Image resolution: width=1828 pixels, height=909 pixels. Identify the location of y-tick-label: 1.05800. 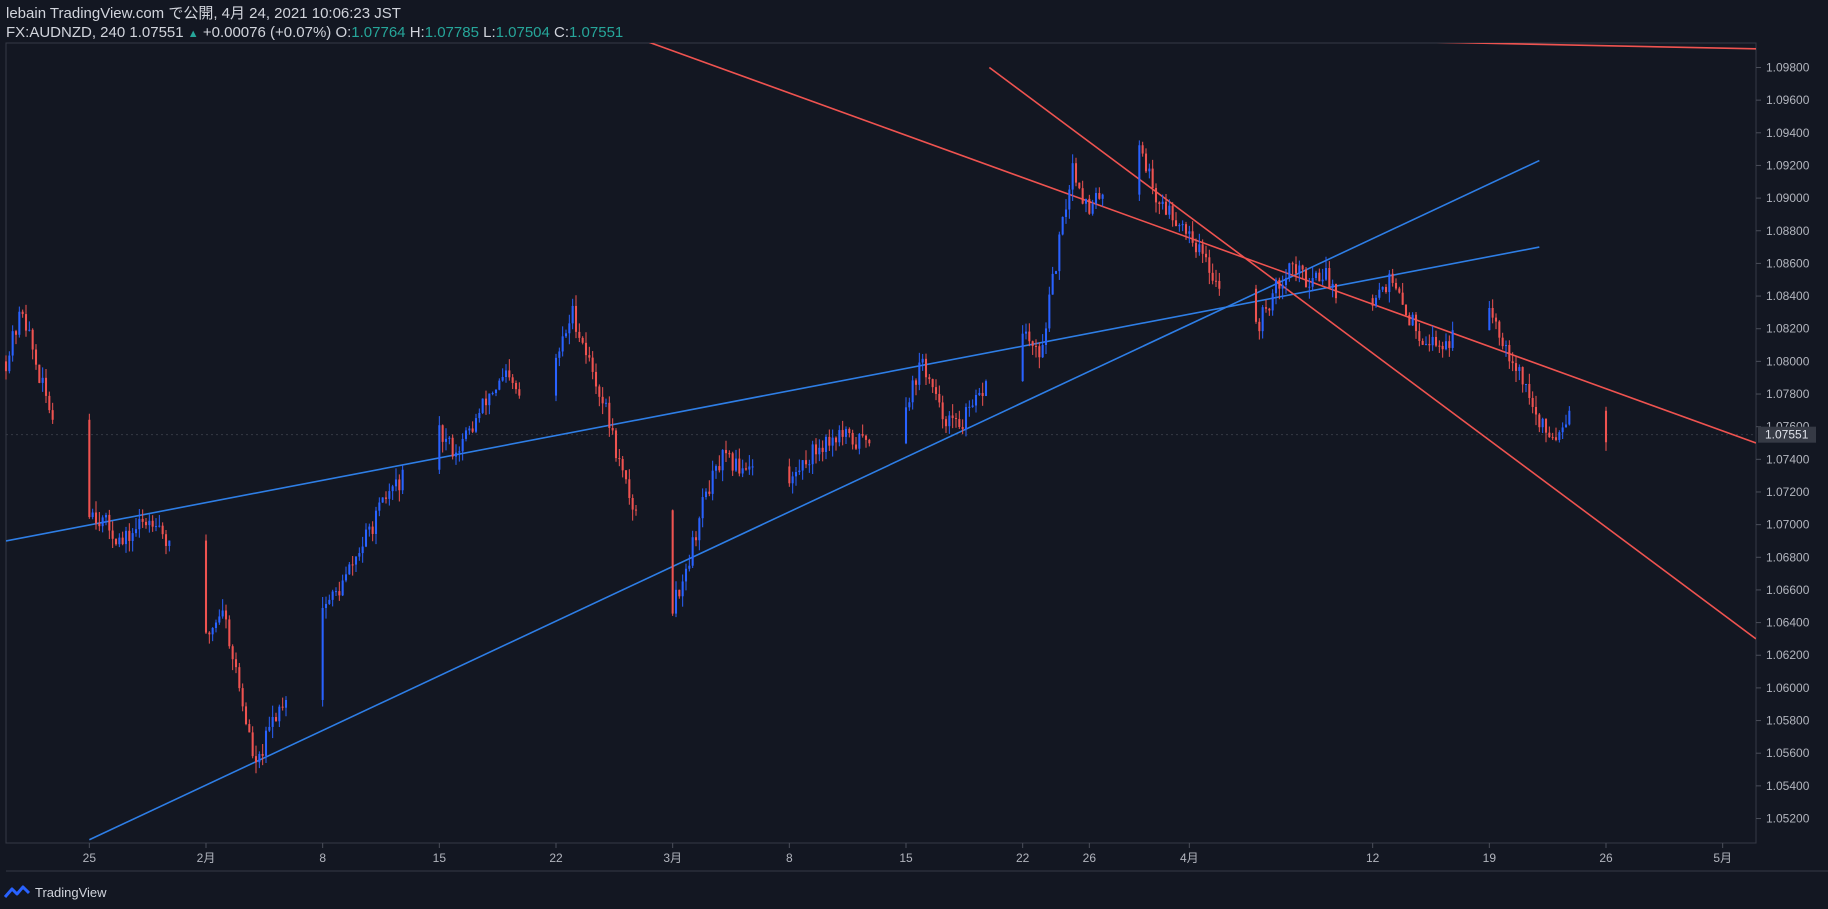
(1788, 721).